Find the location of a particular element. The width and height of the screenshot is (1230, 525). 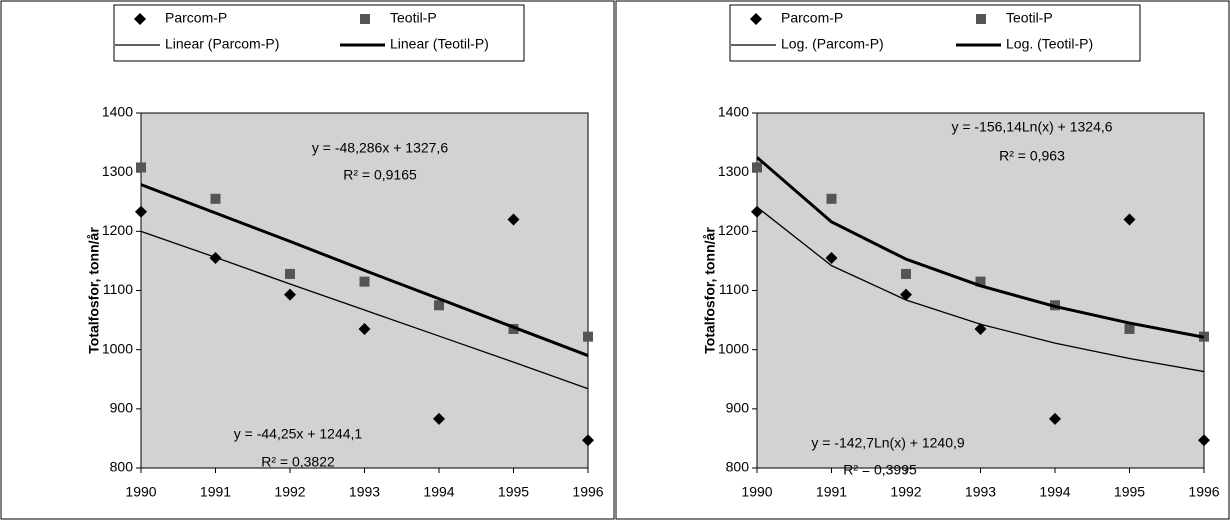

annotation: y = -142,7Ln(x) + 1240,9 is located at coordinates (888, 443).